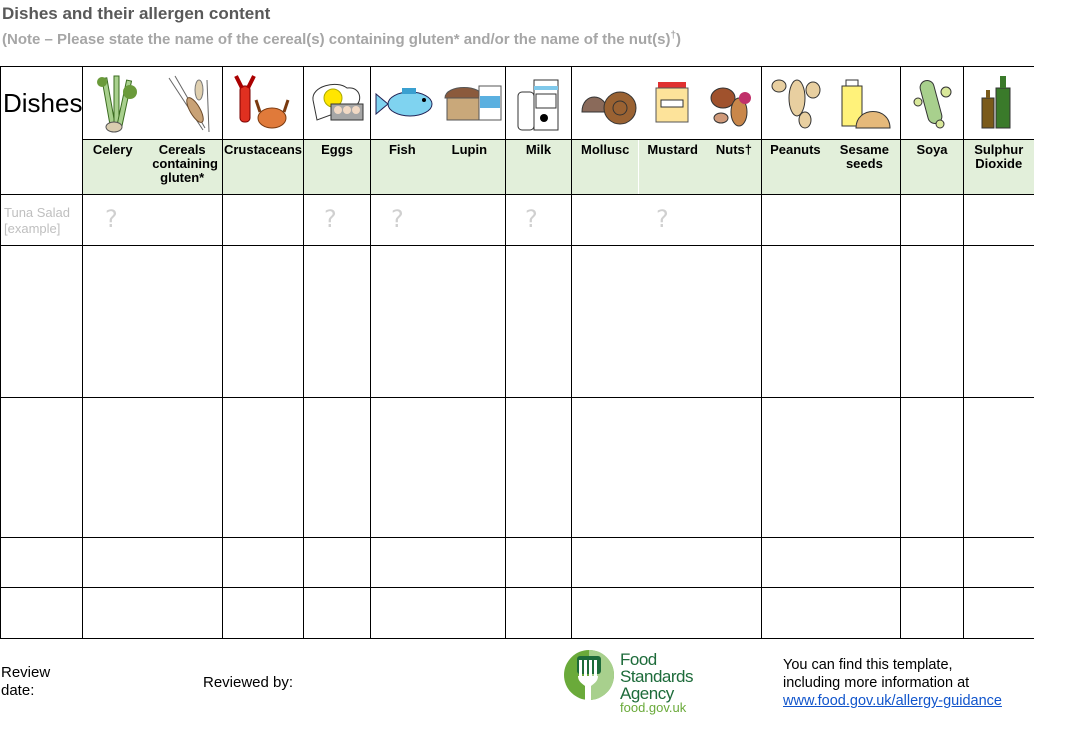 This screenshot has height=740, width=1066. Describe the element at coordinates (589, 675) in the screenshot. I see `fsa-logo-icon` at that location.